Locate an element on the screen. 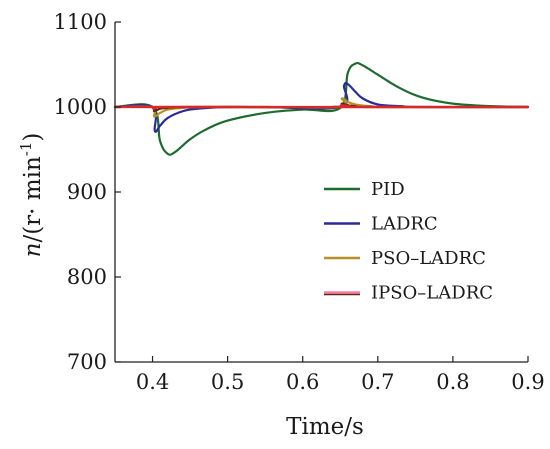  legend-label: PID is located at coordinates (388, 189).